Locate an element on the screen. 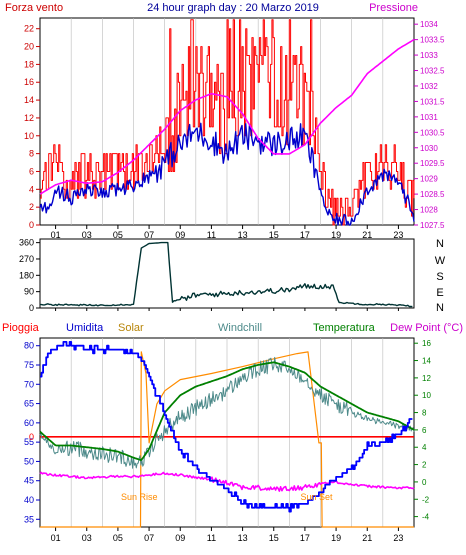 This screenshot has width=466, height=555. wind-y-tick-label: 14 is located at coordinates (29, 100).